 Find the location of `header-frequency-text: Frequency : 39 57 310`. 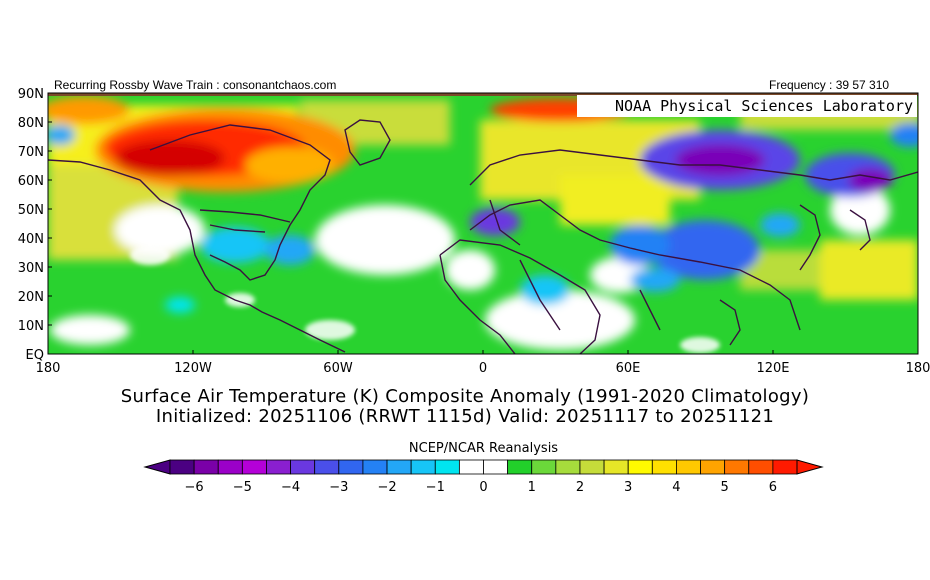

header-frequency-text: Frequency : 39 57 310 is located at coordinates (829, 85).